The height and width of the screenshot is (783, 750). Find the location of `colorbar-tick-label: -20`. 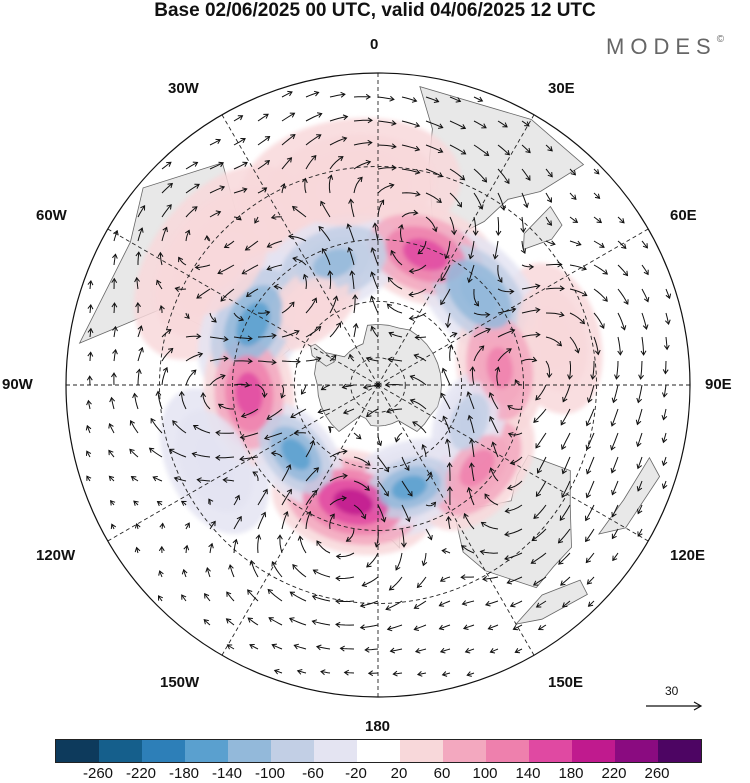

colorbar-tick-label: -20 is located at coordinates (356, 773).